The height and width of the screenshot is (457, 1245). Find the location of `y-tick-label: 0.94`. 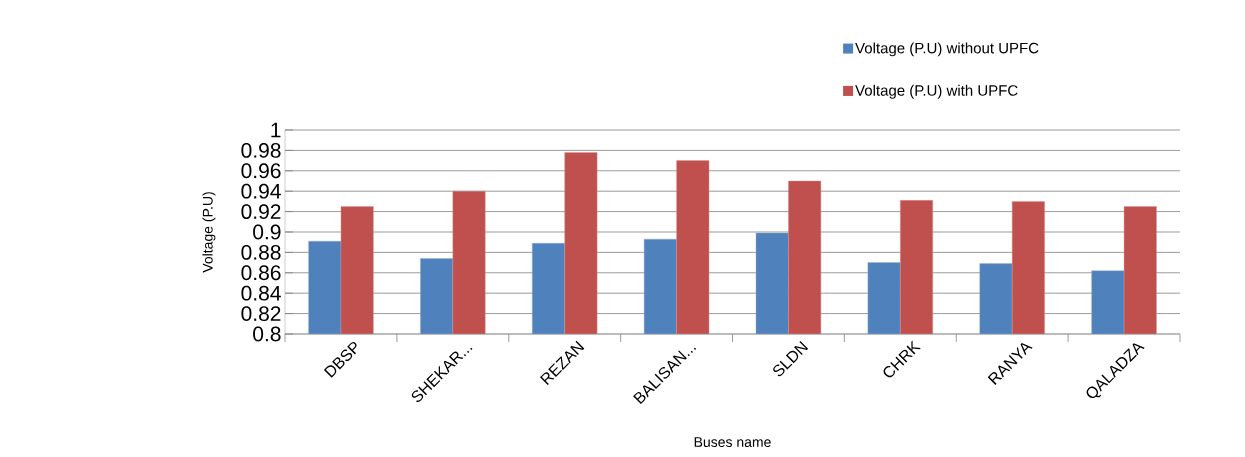

y-tick-label: 0.94 is located at coordinates (261, 191).